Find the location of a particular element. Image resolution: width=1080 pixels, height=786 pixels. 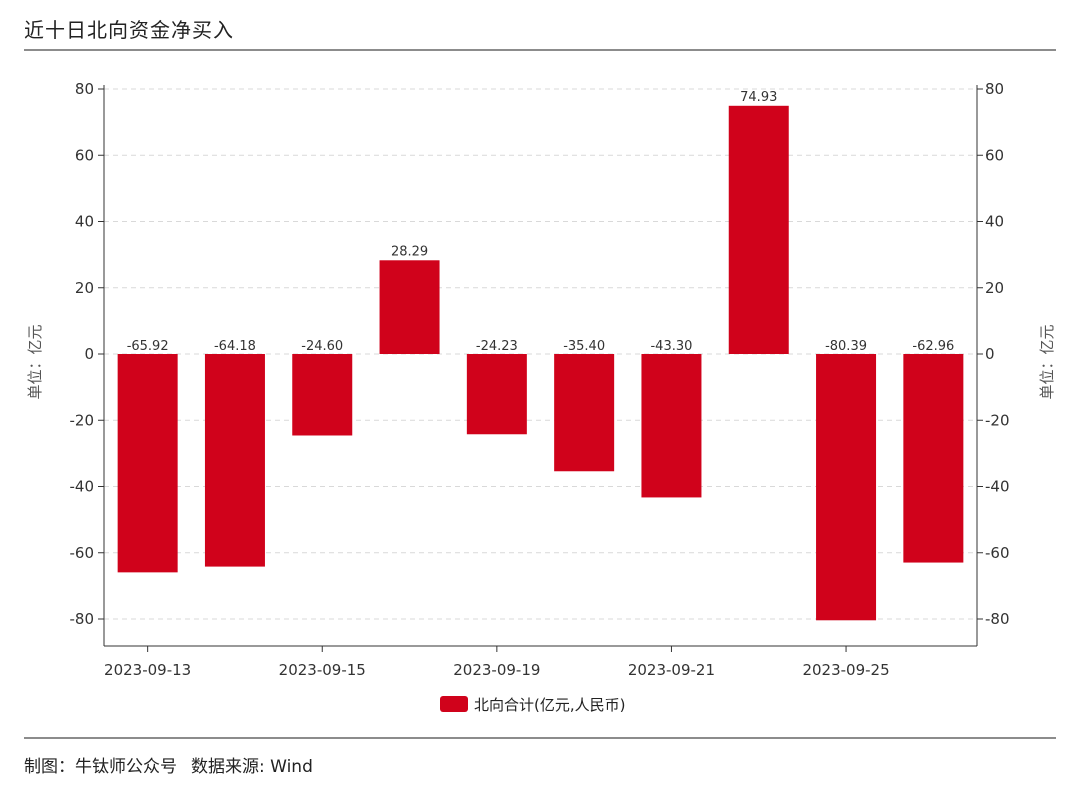

y-tick-label-left: -80 is located at coordinates (82, 619).